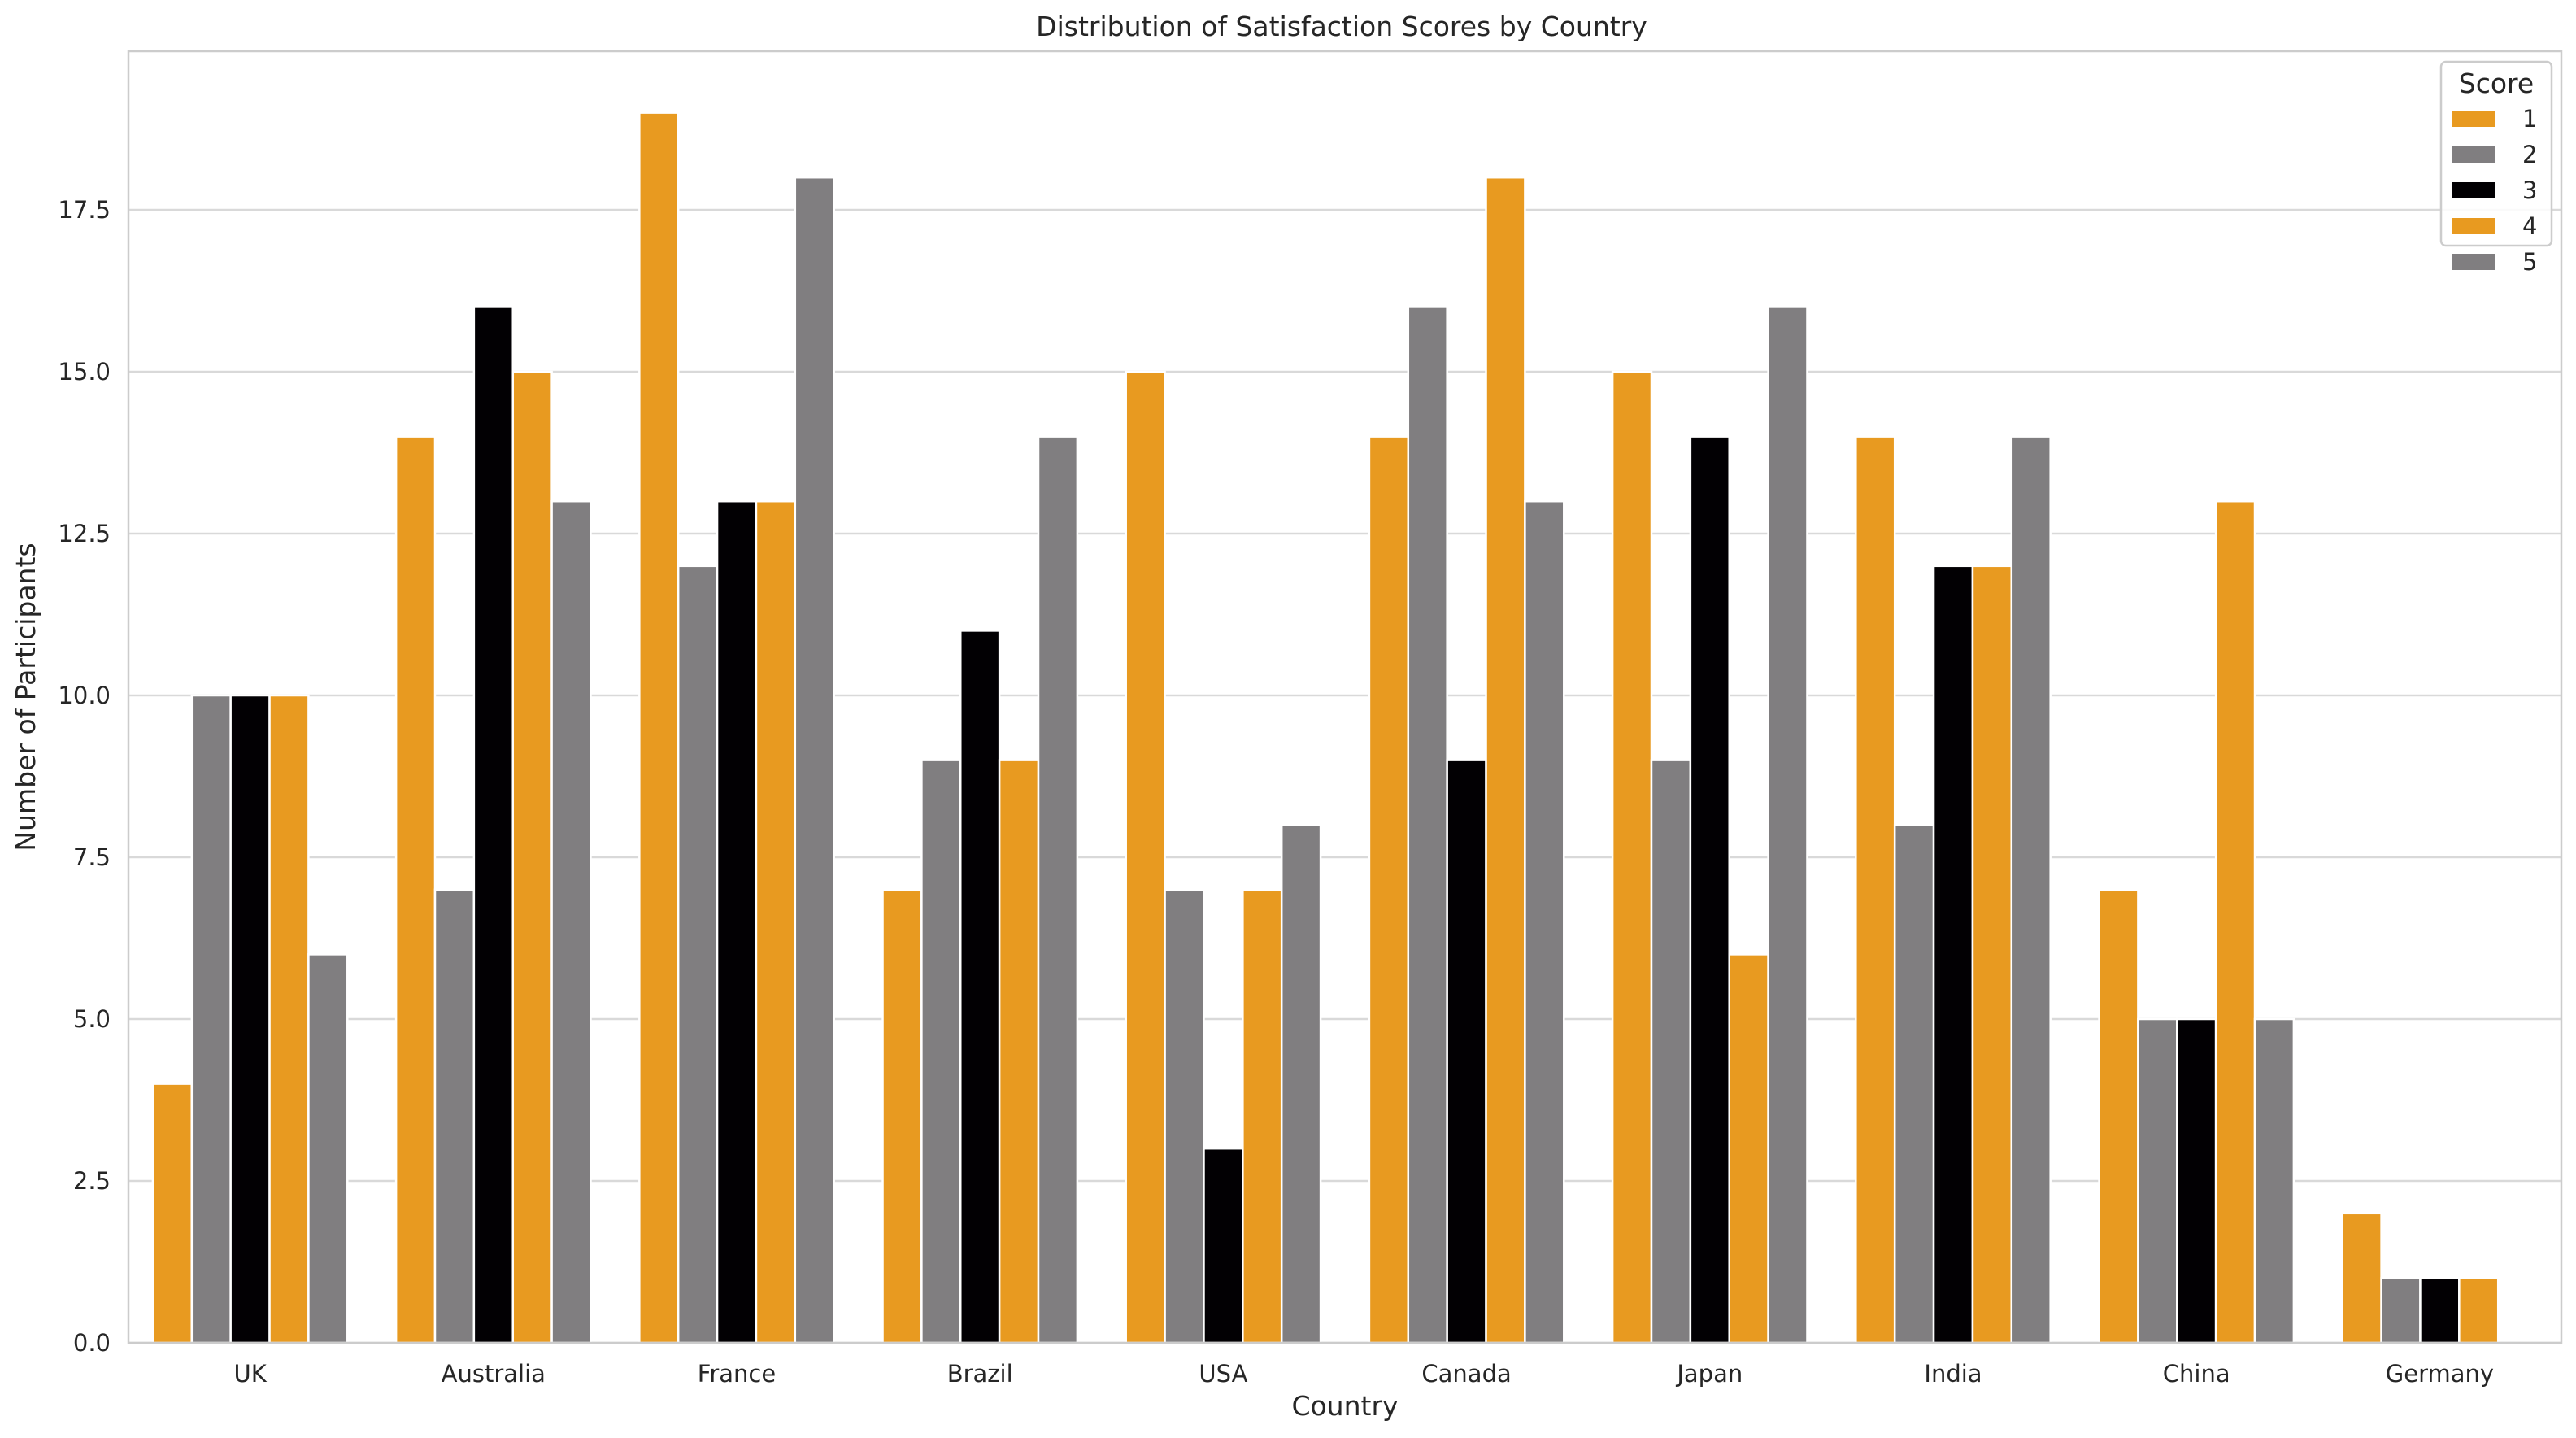  Describe the element at coordinates (92, 1019) in the screenshot. I see `y-tick-label: 5.0` at that location.